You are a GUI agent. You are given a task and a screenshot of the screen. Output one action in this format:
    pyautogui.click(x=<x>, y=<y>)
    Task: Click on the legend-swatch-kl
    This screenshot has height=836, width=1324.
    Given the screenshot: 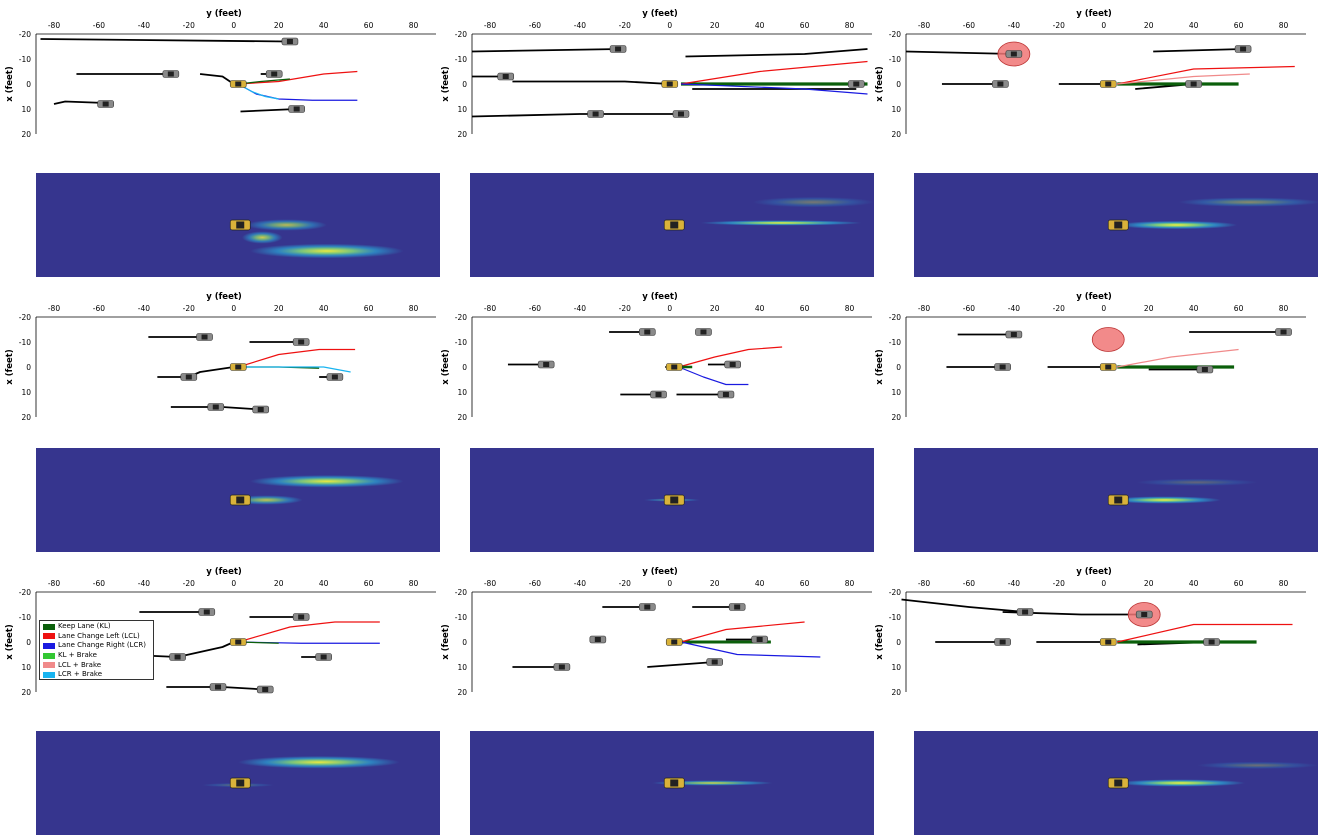 What is the action you would take?
    pyautogui.click(x=49, y=626)
    